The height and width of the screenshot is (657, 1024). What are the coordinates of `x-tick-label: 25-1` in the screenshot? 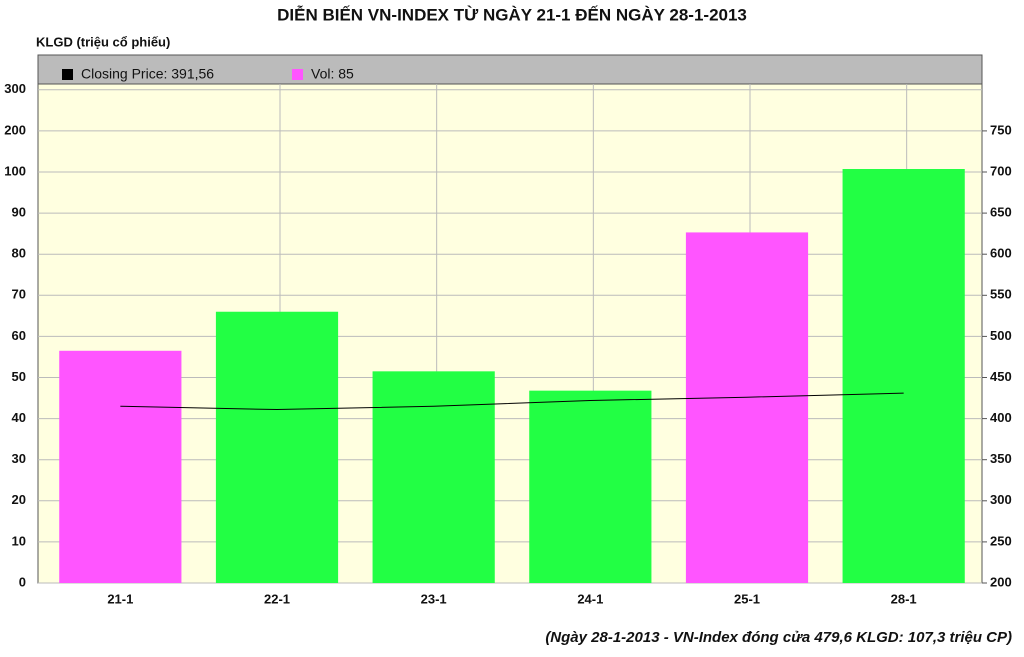 It's located at (747, 598).